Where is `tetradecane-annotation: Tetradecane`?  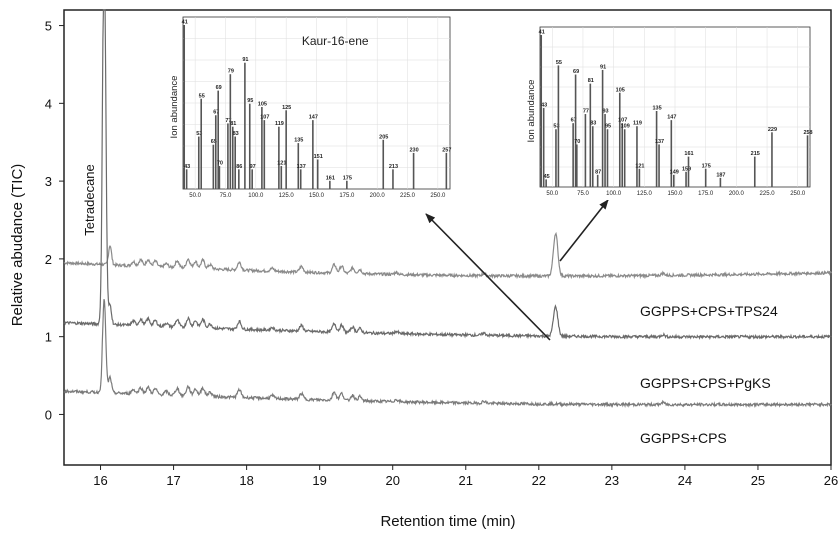
tetradecane-annotation: Tetradecane is located at coordinates (89, 200).